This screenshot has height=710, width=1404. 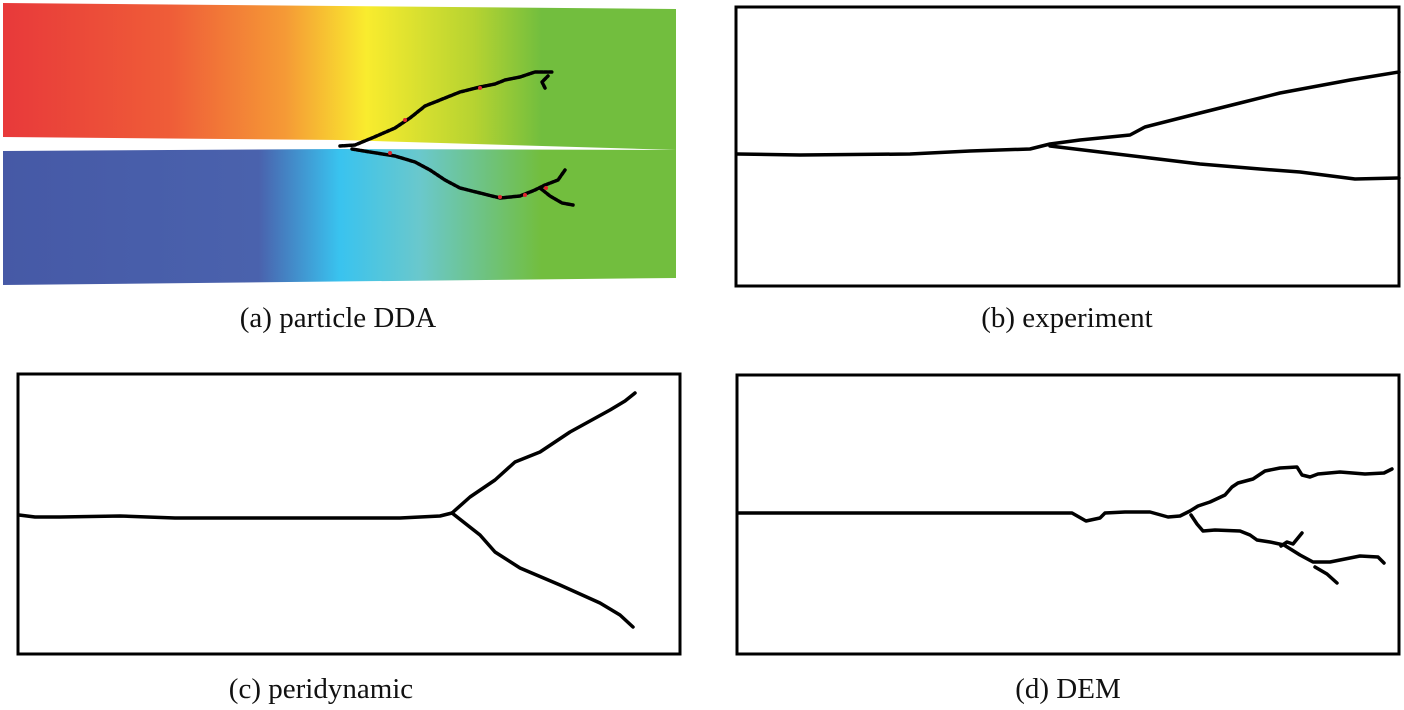 I want to click on caption-b: (b) experiment, so click(x=1067, y=318).